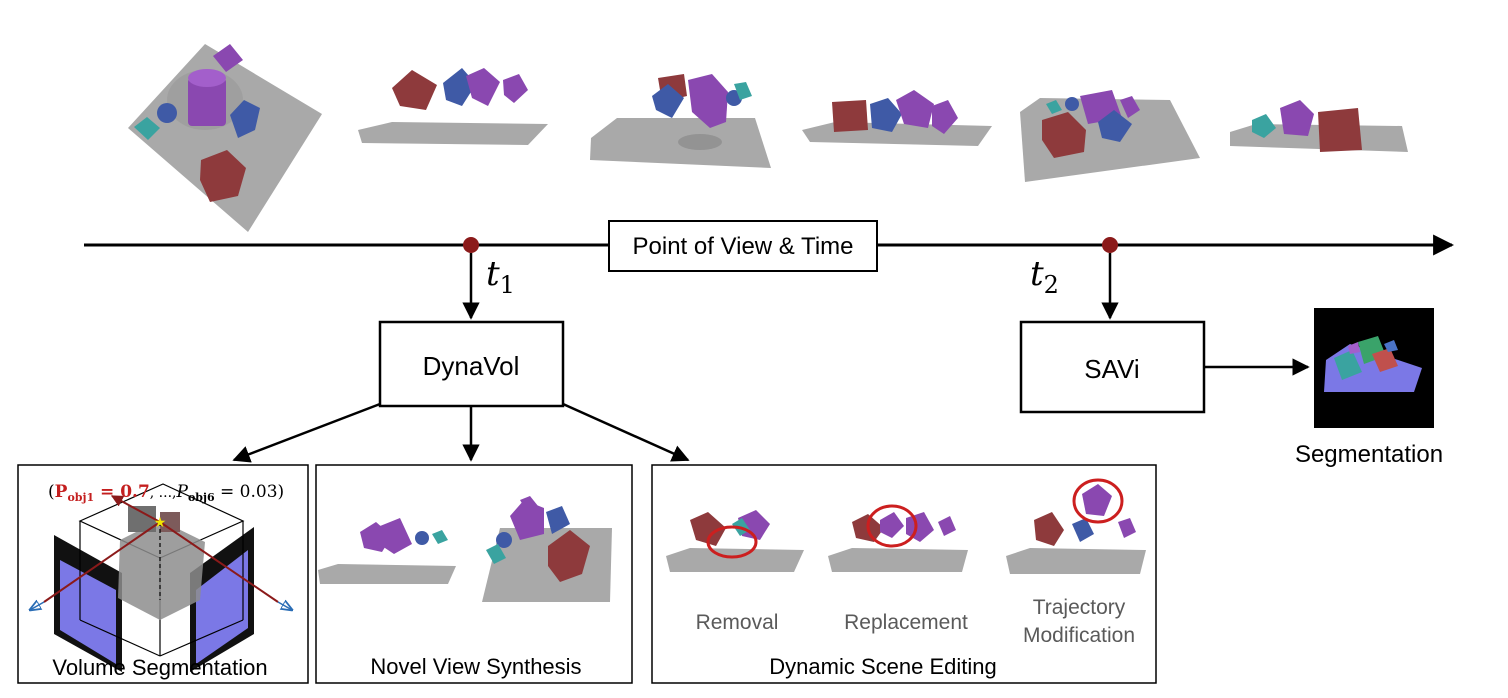 This screenshot has height=698, width=1508. I want to click on removal-red-cube, so click(708, 529).